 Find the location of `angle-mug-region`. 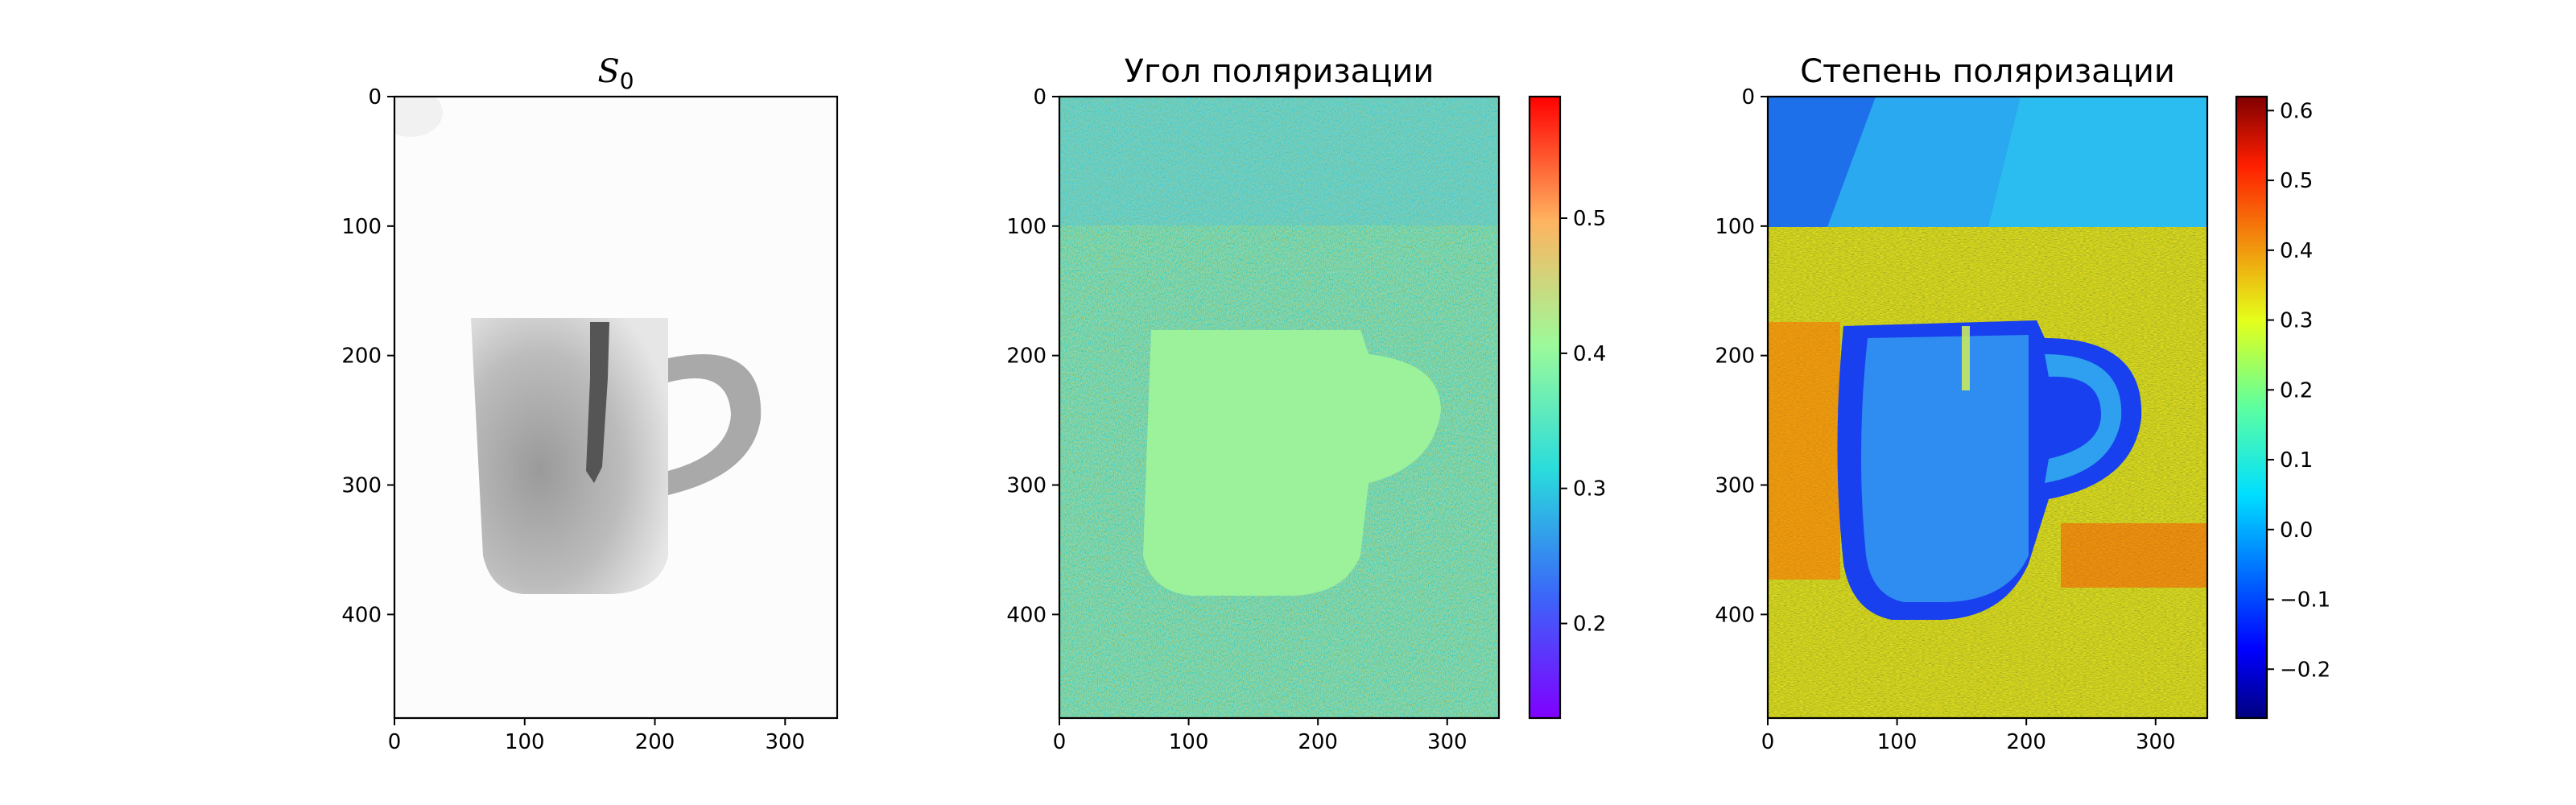

angle-mug-region is located at coordinates (1292, 463).